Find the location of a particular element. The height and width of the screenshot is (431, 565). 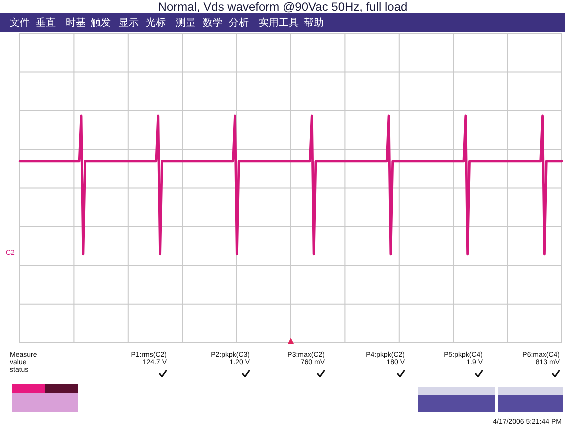

text: 光标 is located at coordinates (156, 23).